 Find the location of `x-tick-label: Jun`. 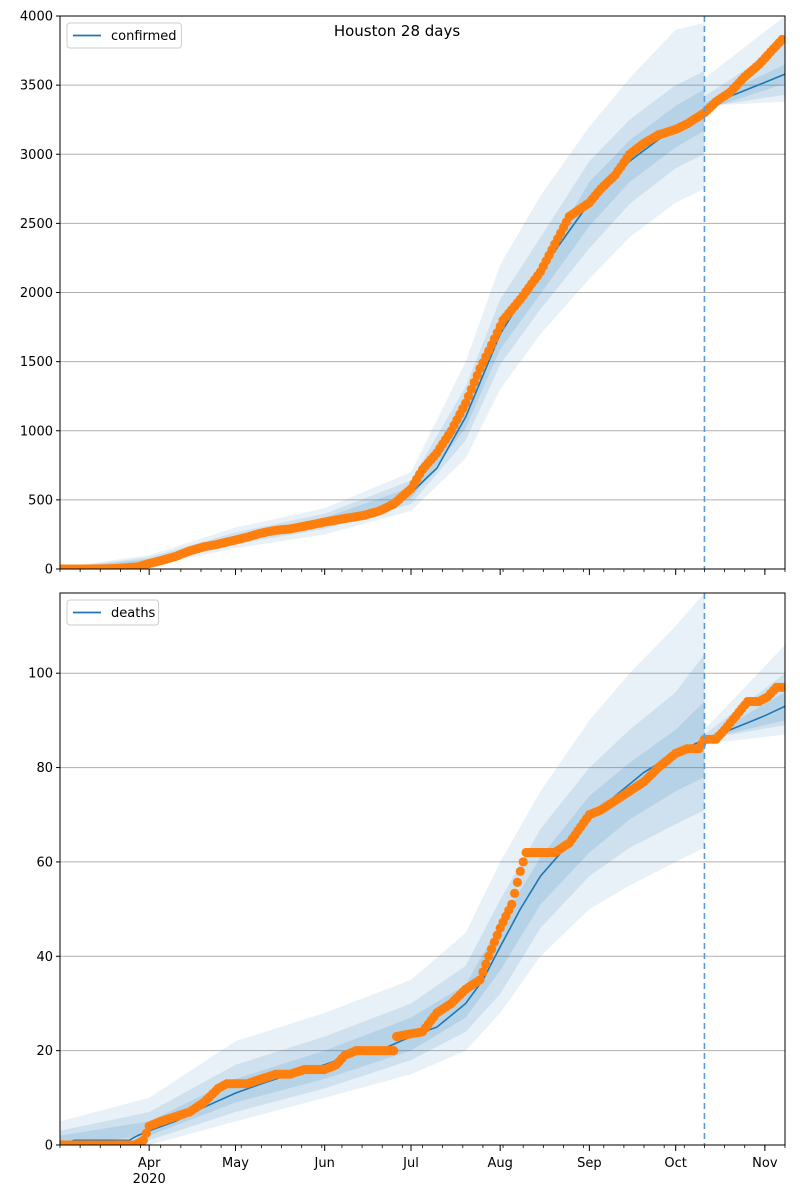

x-tick-label: Jun is located at coordinates (324, 1163).